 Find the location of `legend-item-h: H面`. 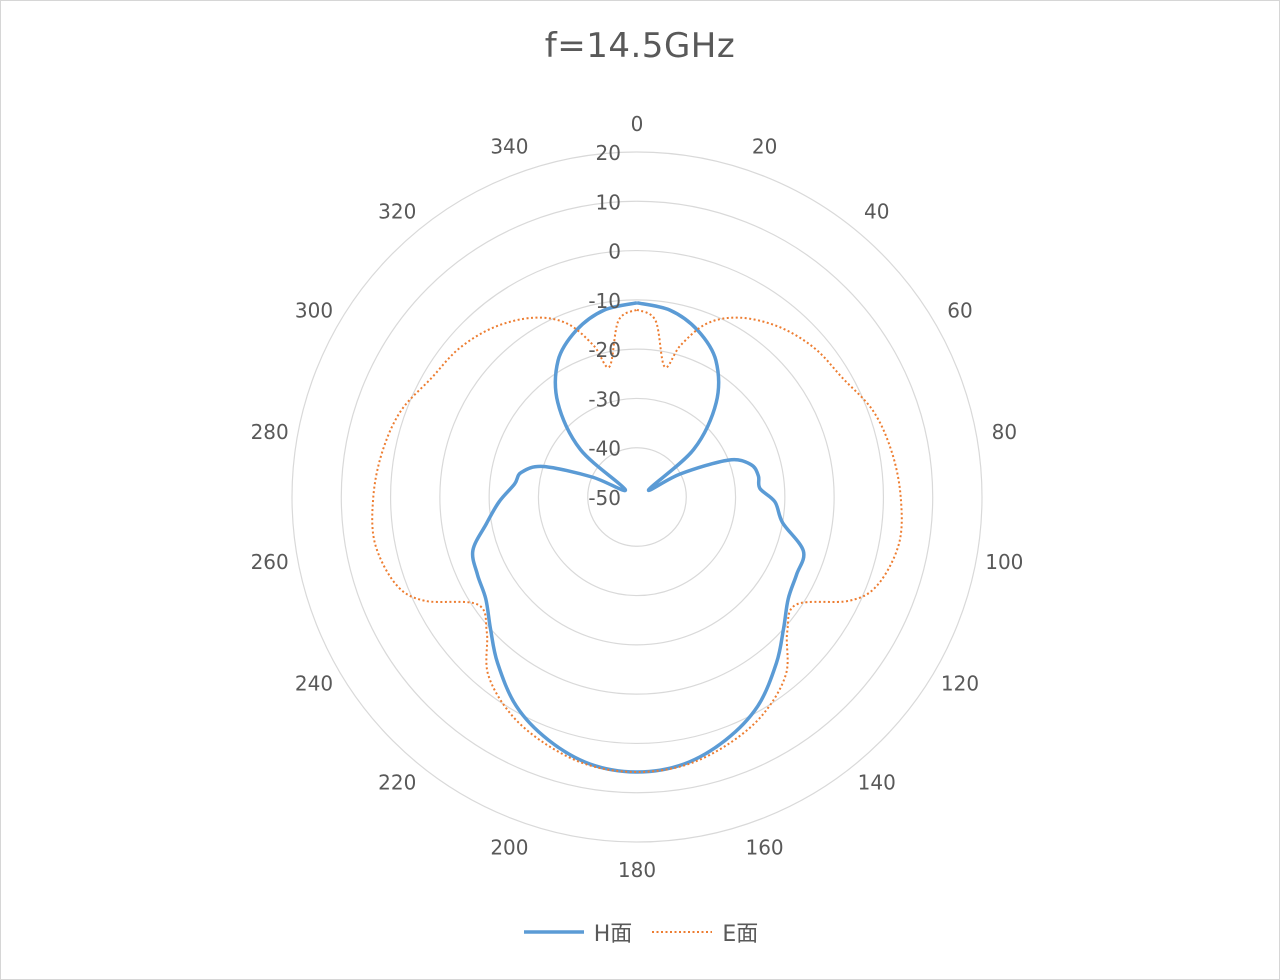

legend-item-h: H面 is located at coordinates (577, 932).